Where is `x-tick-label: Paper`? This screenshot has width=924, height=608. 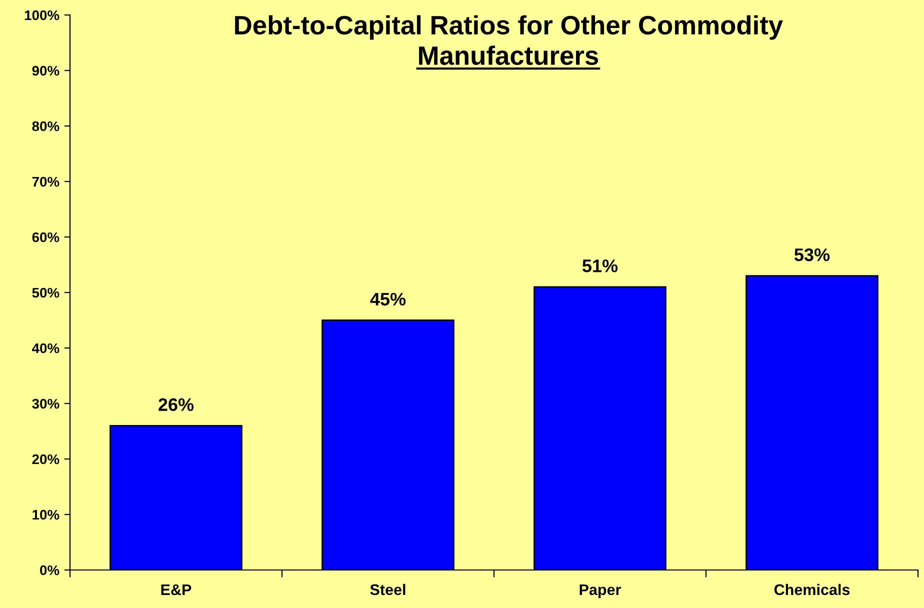
x-tick-label: Paper is located at coordinates (600, 591).